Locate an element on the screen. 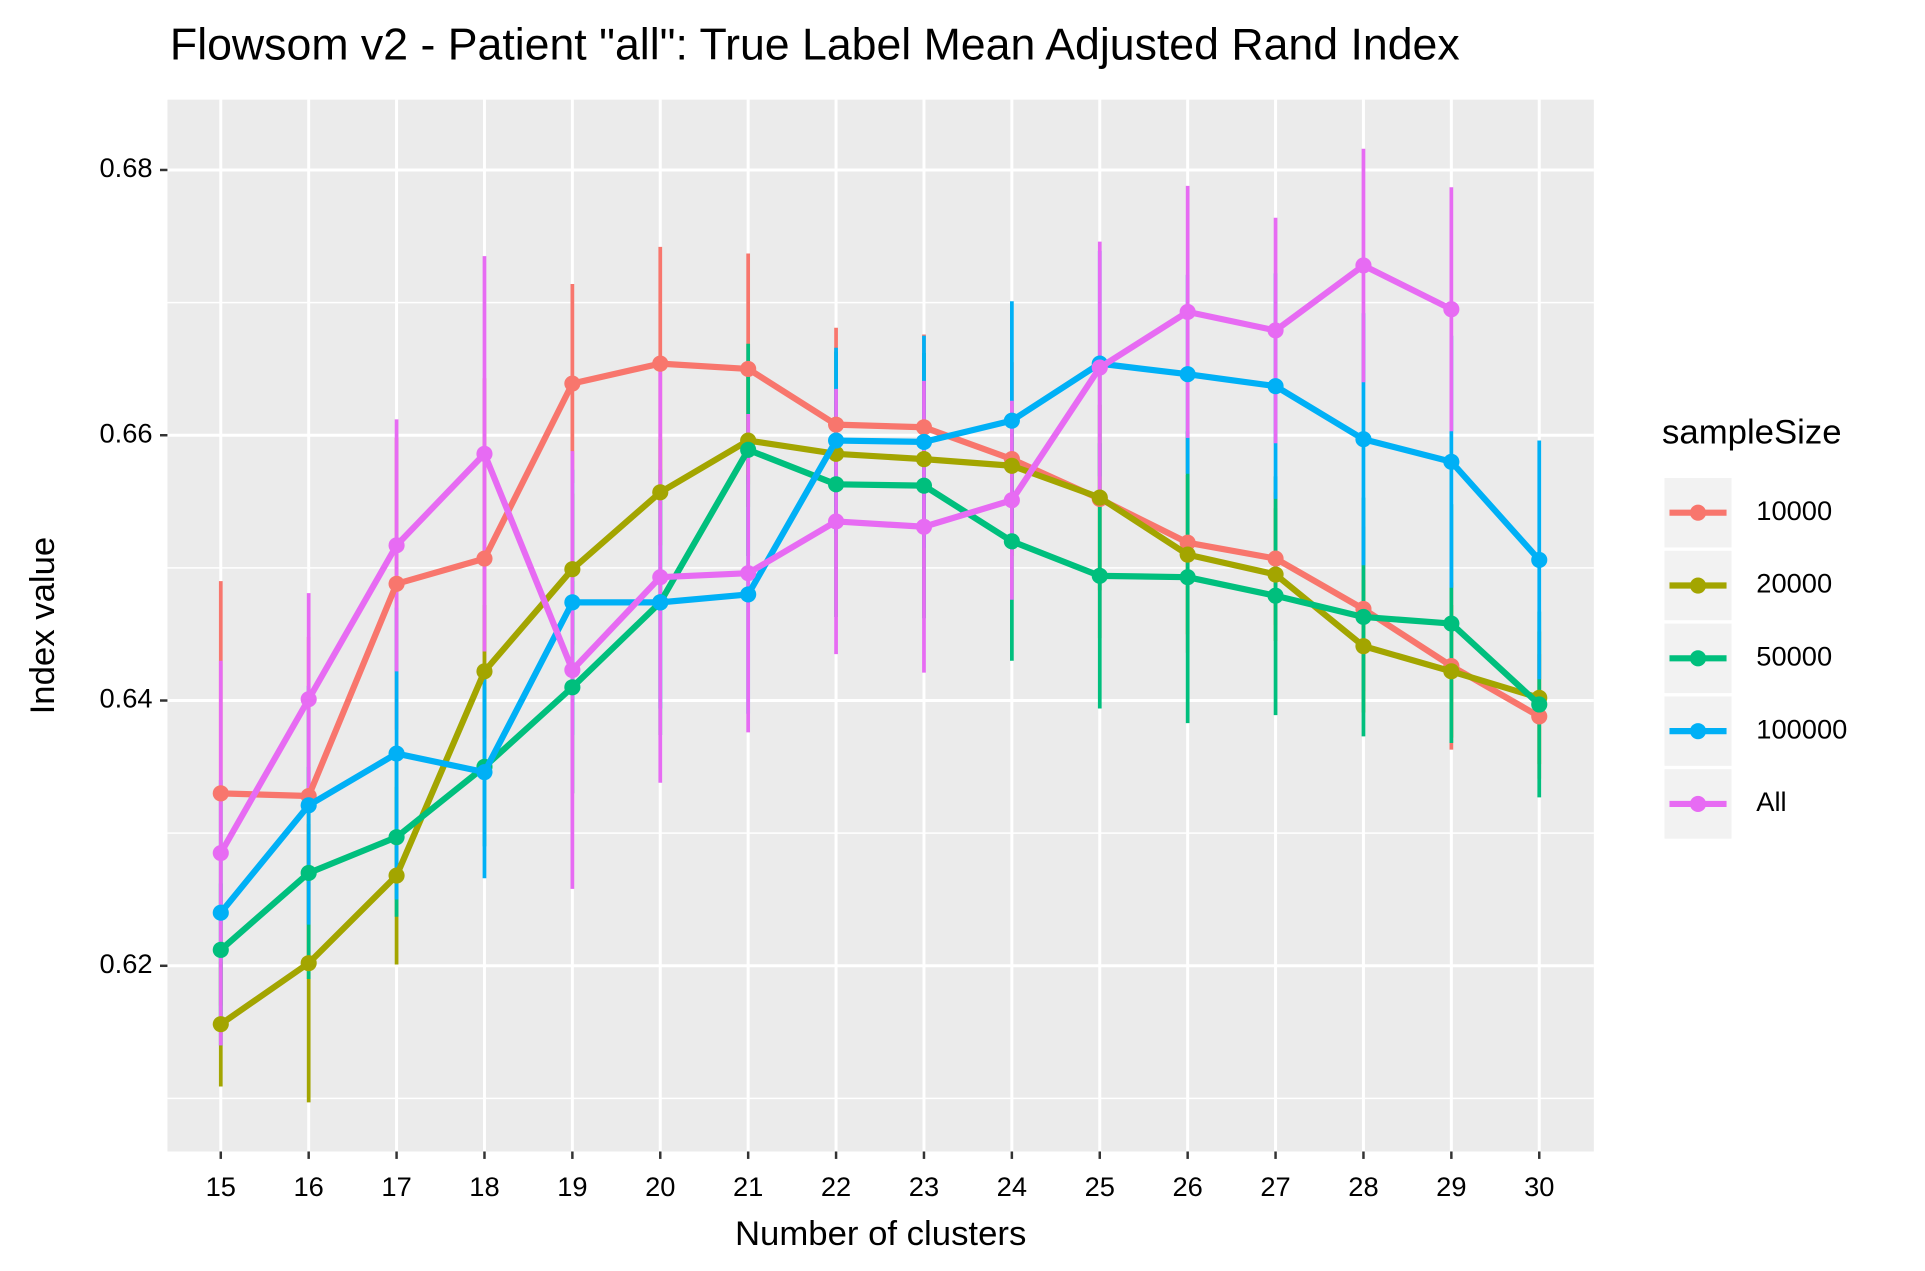  y-tick-label: 0.62 is located at coordinates (125, 963).